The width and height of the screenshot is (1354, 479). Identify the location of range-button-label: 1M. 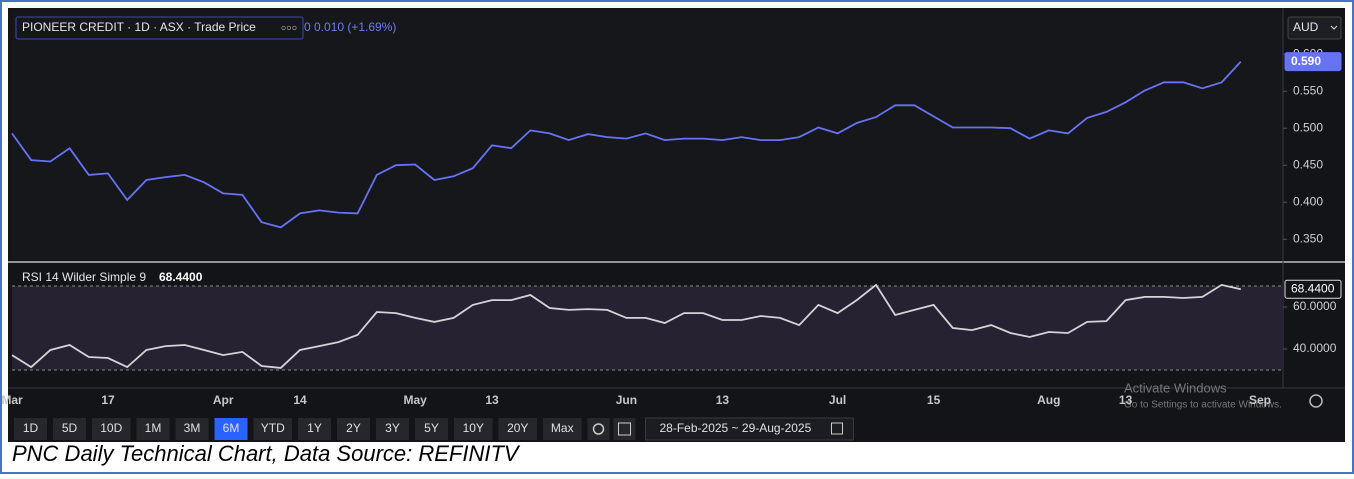
(153, 428).